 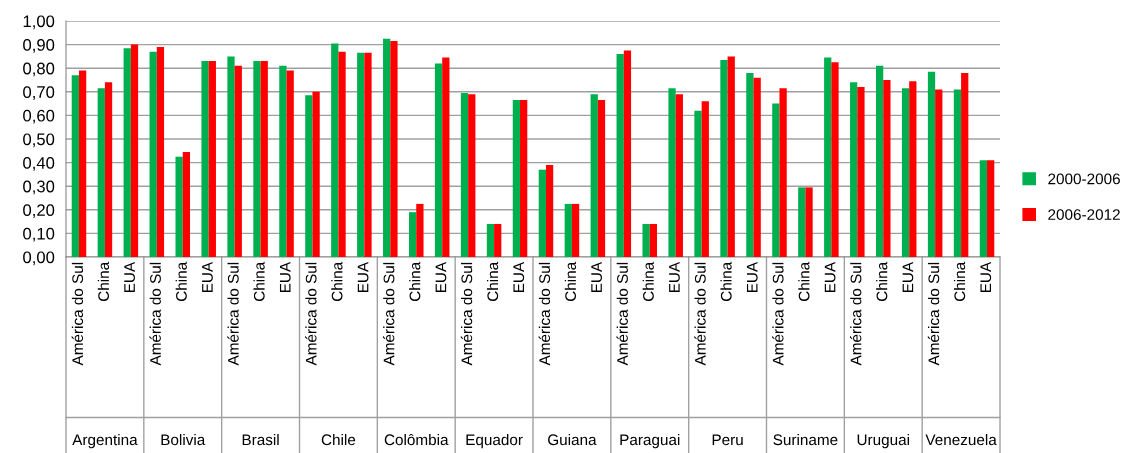 What do you see at coordinates (650, 441) in the screenshot?
I see `text: Paraguai` at bounding box center [650, 441].